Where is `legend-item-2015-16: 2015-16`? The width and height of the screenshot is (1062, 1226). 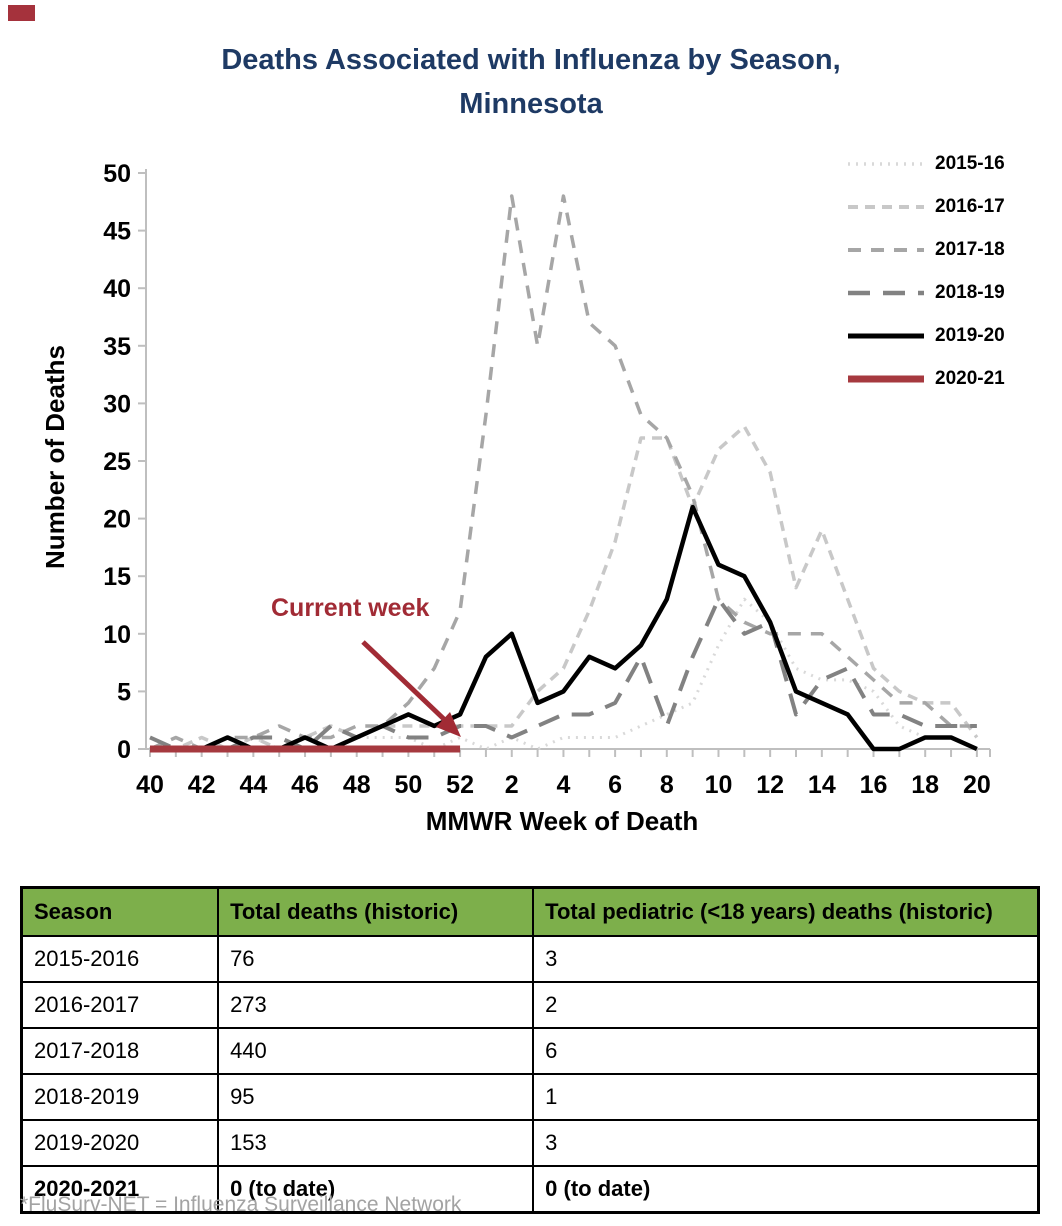 legend-item-2015-16: 2015-16 is located at coordinates (925, 163).